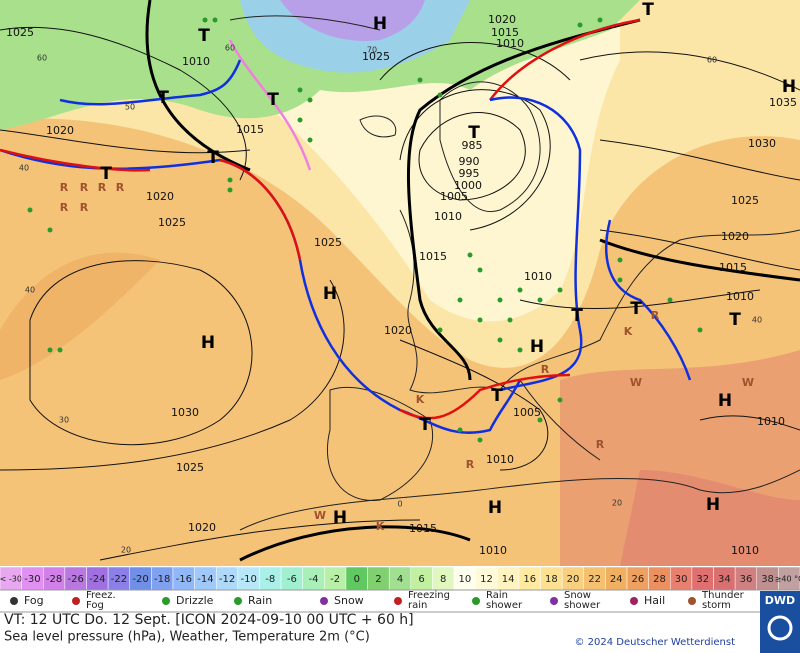 This screenshot has height=653, width=800. I want to click on pressure-label: 1005, so click(454, 196).